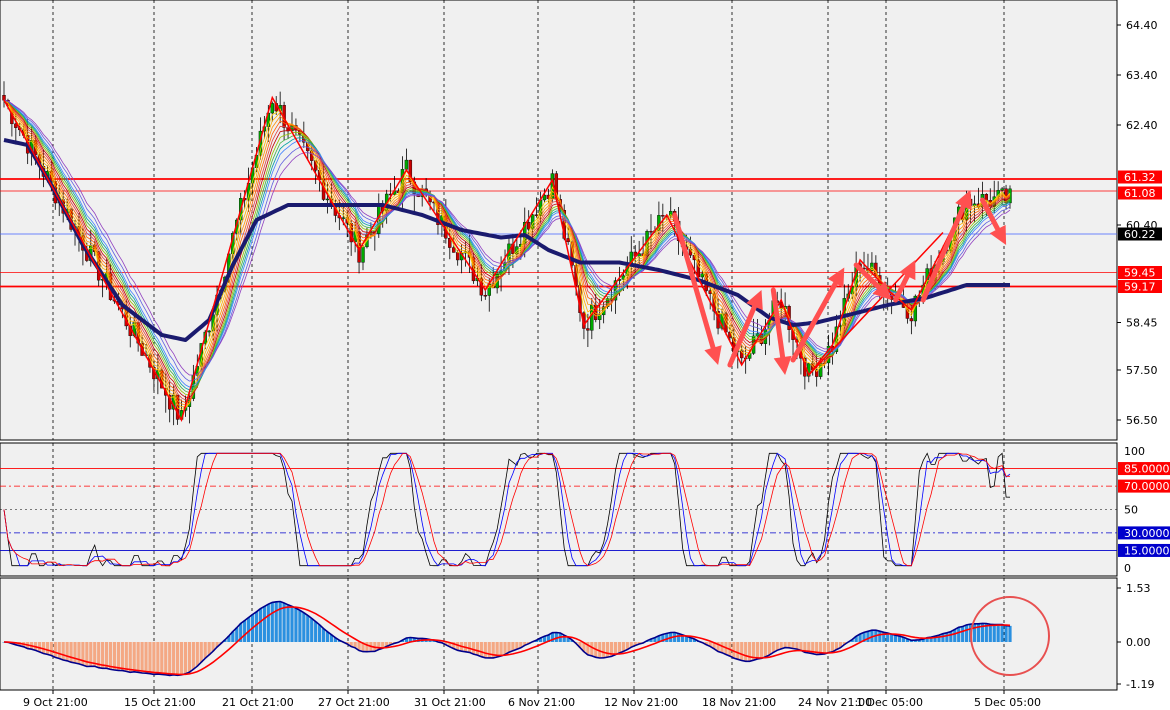 This screenshot has height=710, width=1170. Describe the element at coordinates (507, 509) in the screenshot. I see `stoch-d-line` at that location.